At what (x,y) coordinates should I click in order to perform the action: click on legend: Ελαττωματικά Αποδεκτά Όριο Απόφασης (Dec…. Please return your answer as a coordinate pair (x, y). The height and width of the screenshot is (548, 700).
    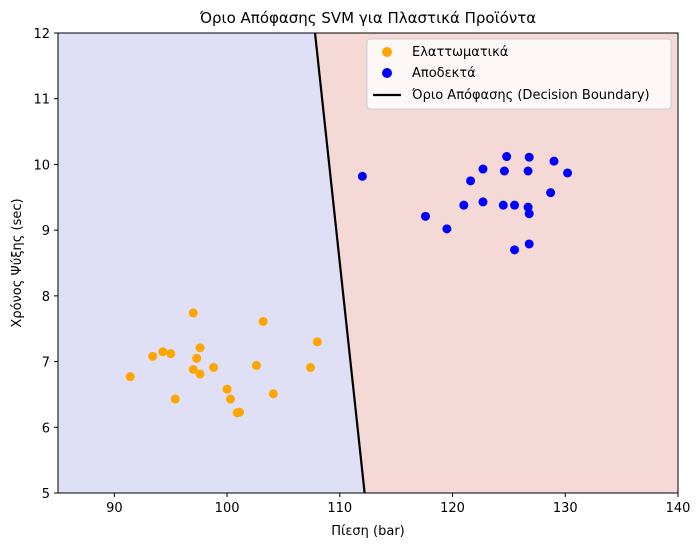
    Looking at the image, I should click on (519, 74).